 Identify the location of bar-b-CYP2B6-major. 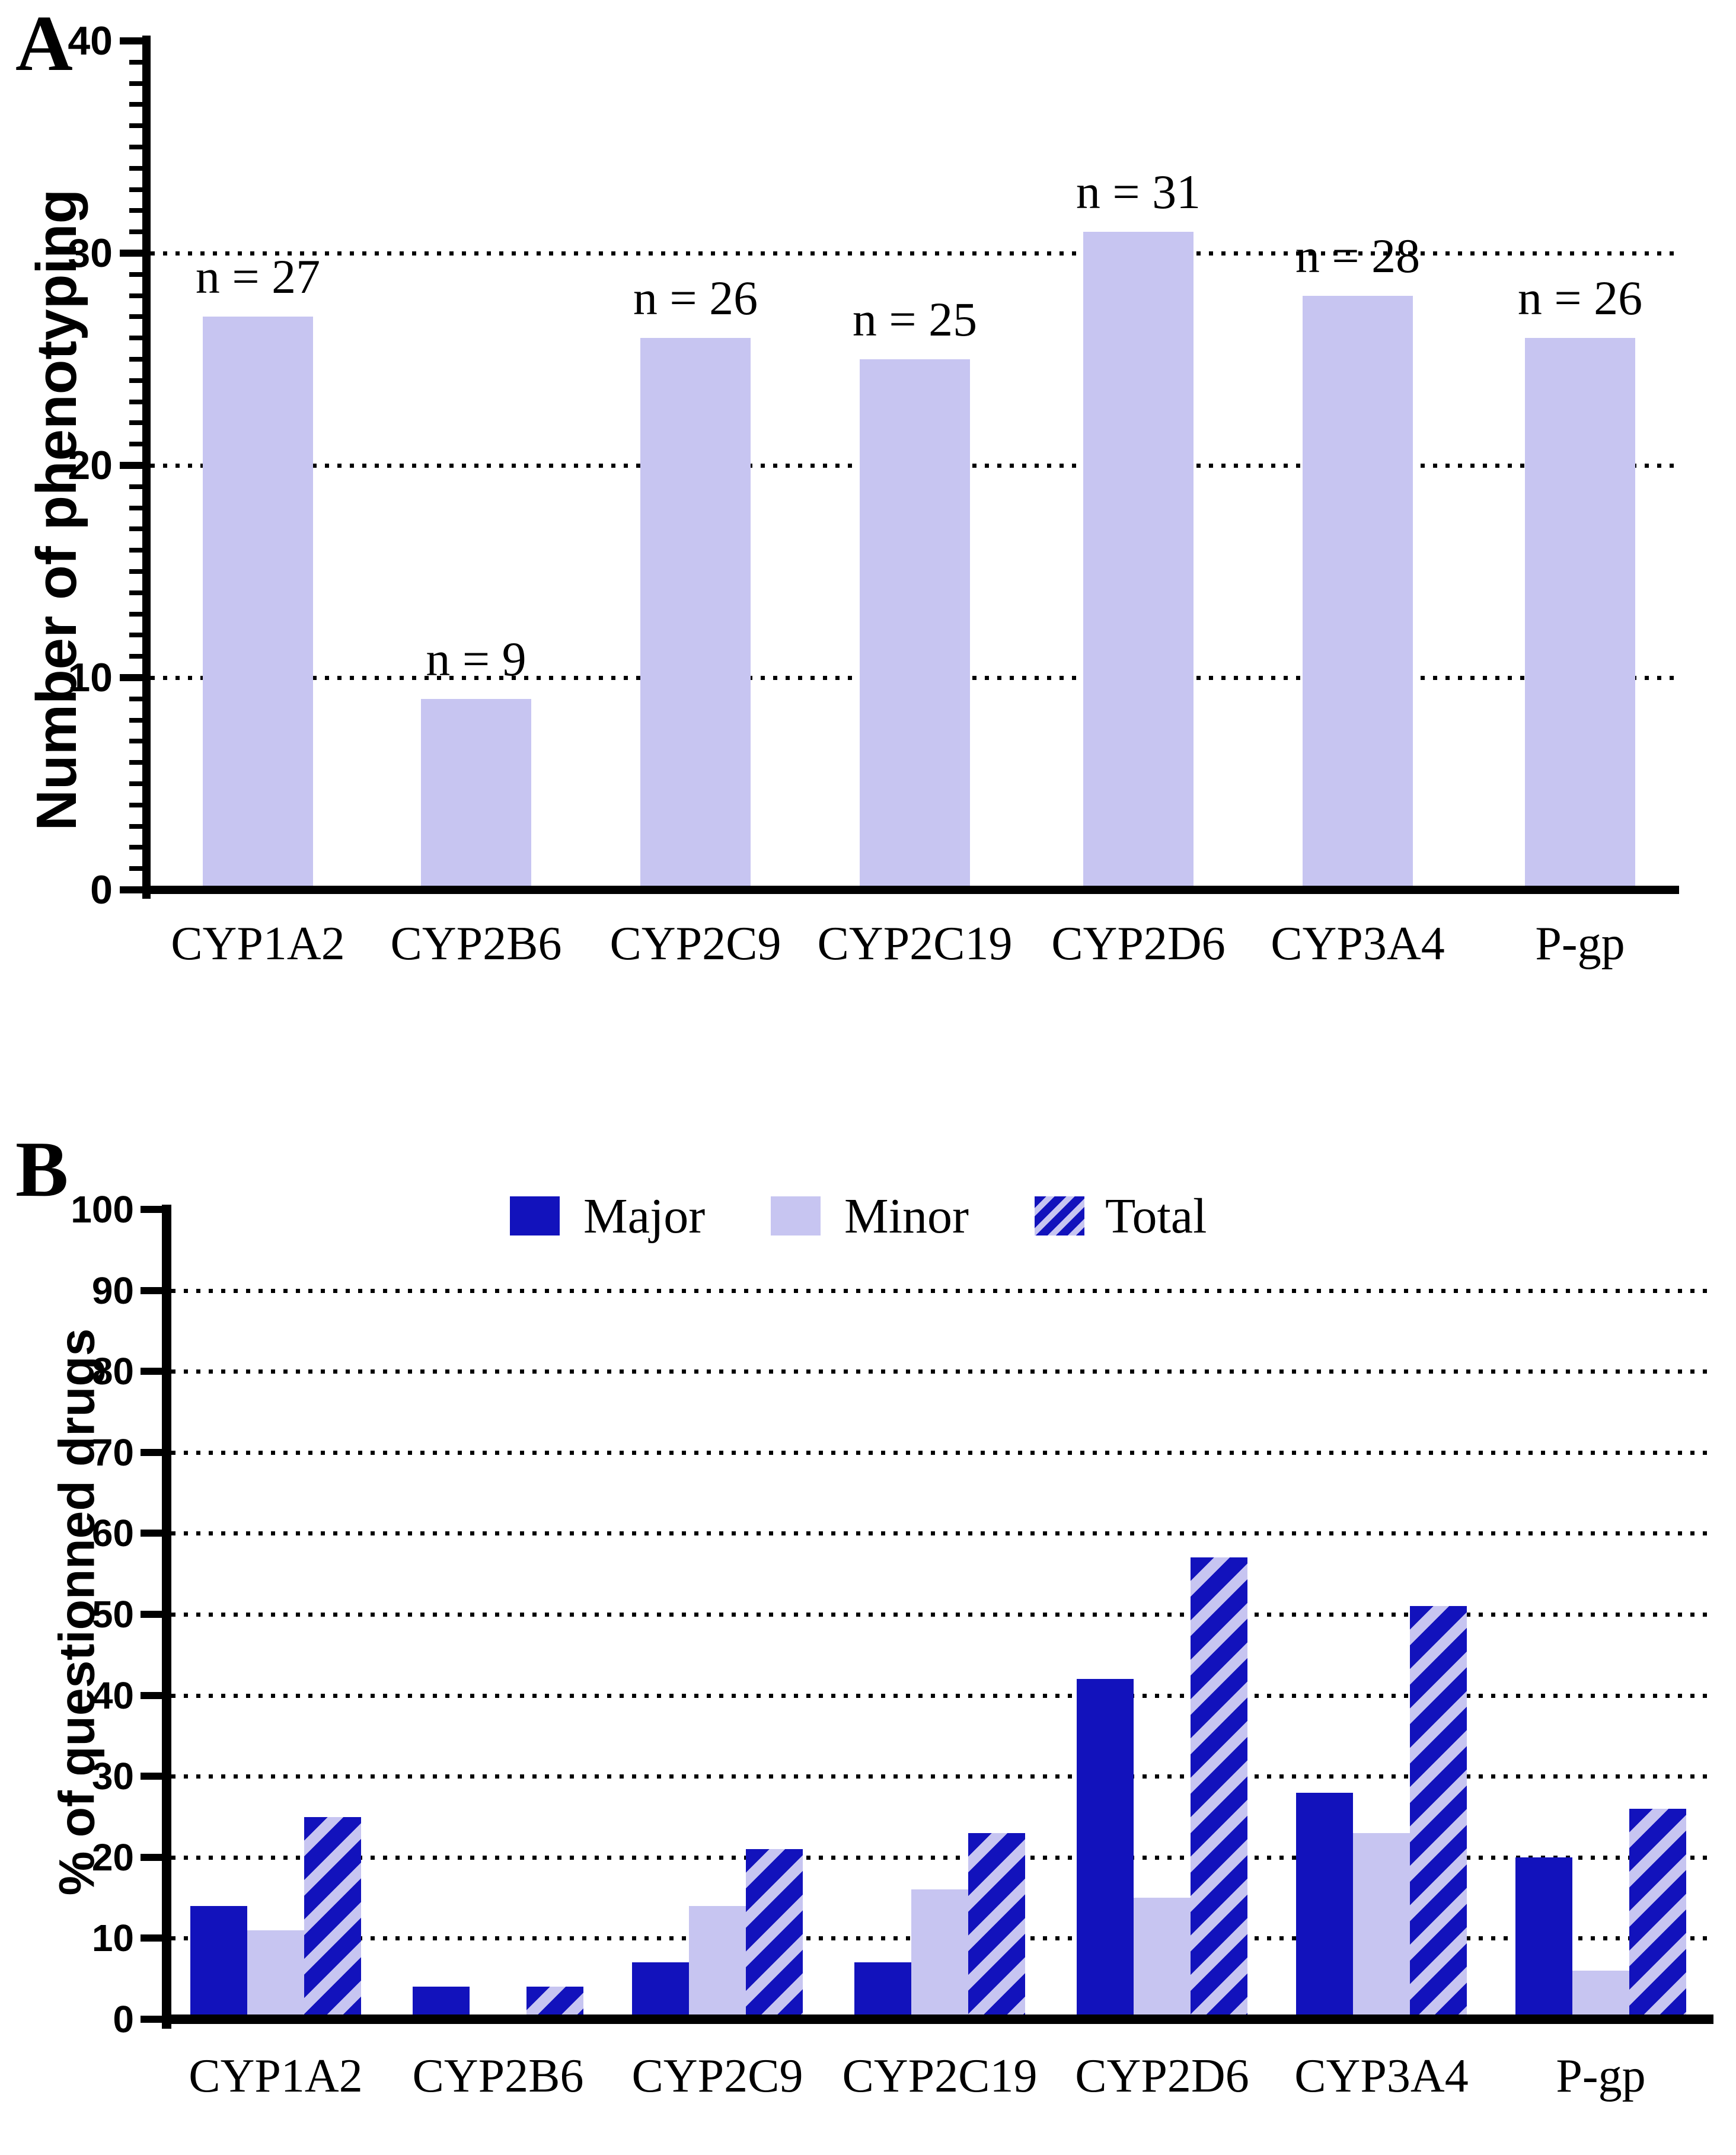
(441, 2003).